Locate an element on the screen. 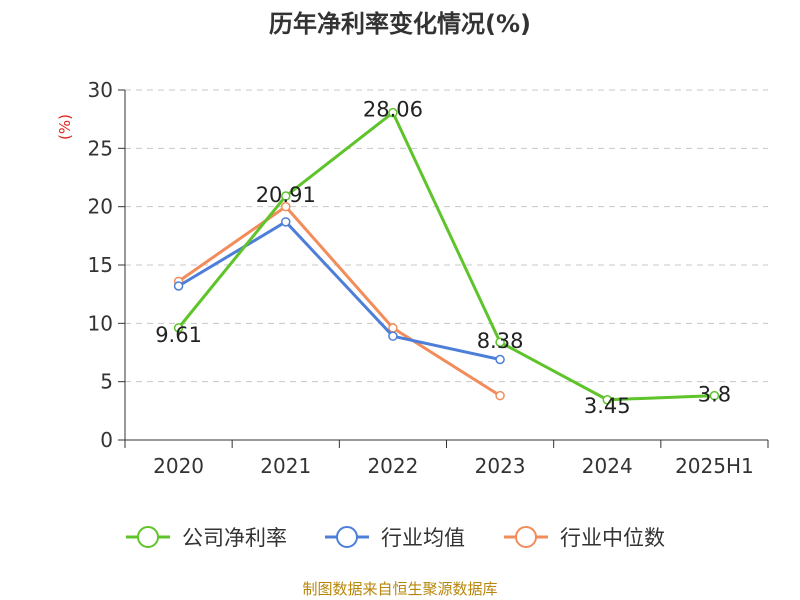  y-tick-label: 25 is located at coordinates (100, 148).